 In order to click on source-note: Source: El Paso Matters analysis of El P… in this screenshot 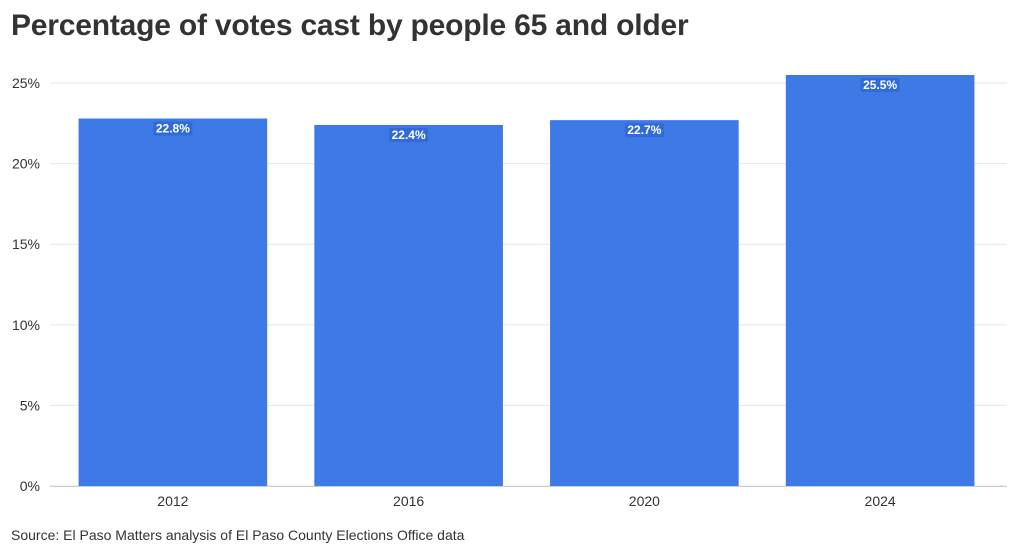, I will do `click(238, 535)`.